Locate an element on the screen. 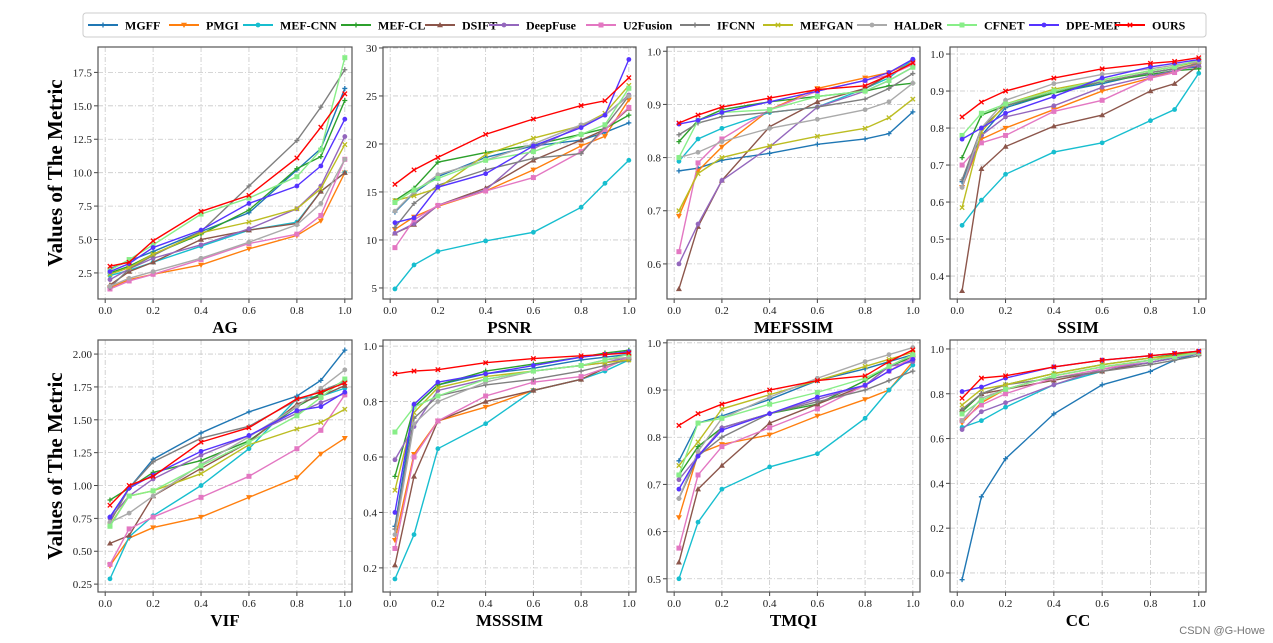  x-tick-label: 0.6 is located at coordinates (817, 311).